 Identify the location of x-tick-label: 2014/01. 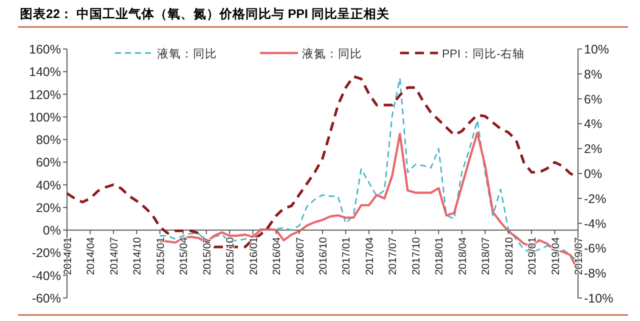
(68, 256).